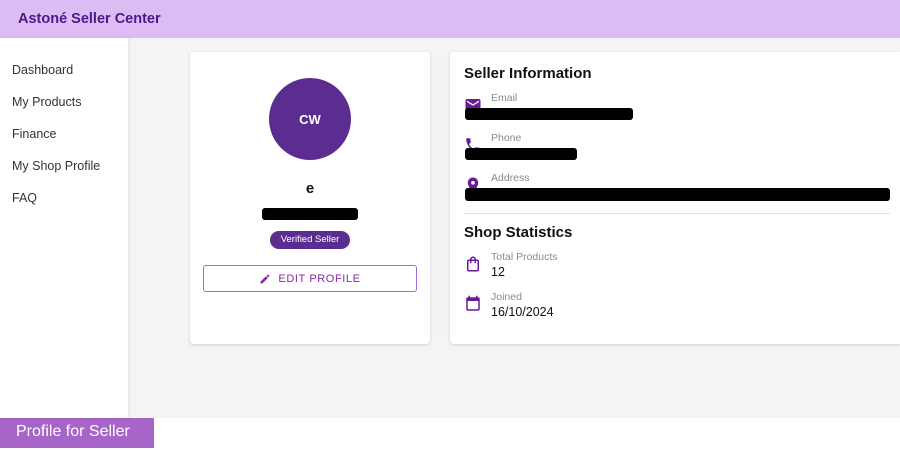 The height and width of the screenshot is (450, 900). Describe the element at coordinates (473, 305) in the screenshot. I see `calendar-icon` at that location.